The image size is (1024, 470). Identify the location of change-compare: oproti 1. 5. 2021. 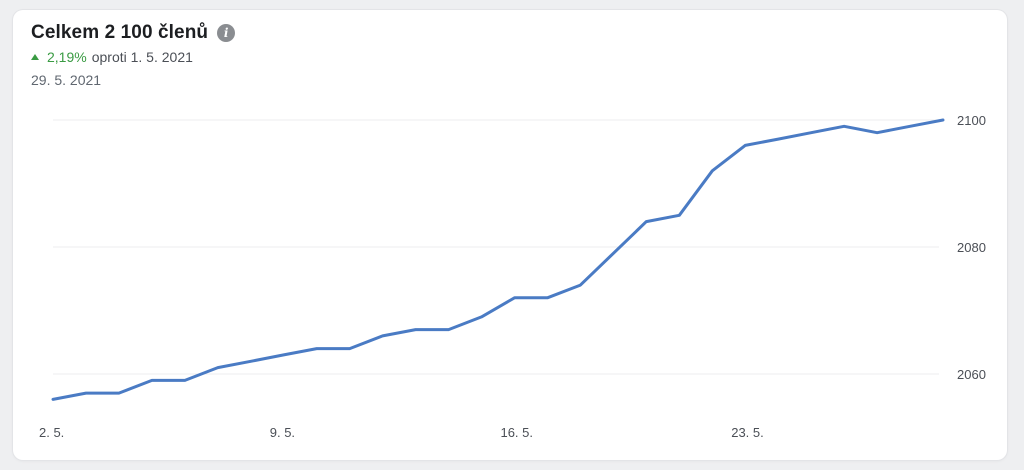
(142, 57).